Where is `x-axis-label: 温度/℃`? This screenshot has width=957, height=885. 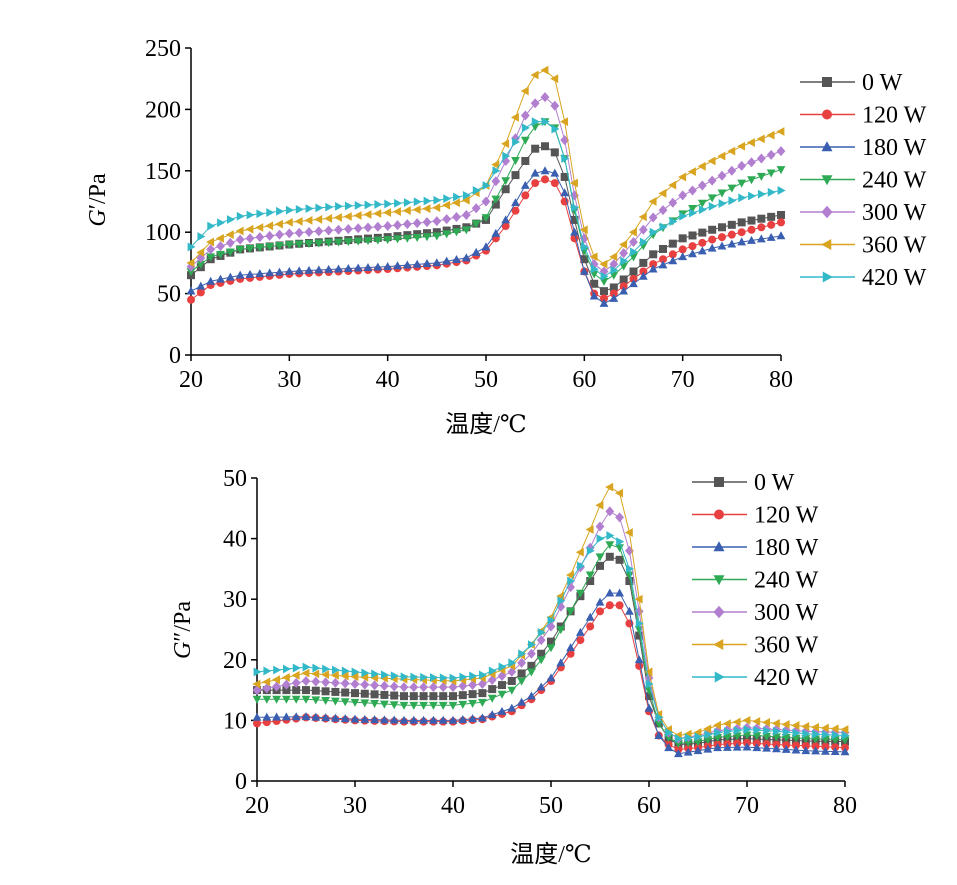
x-axis-label: 温度/℃ is located at coordinates (551, 854).